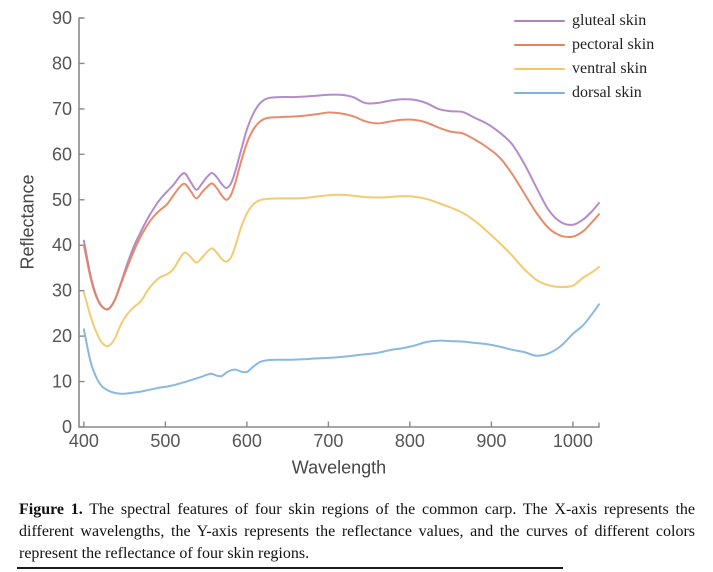 The width and height of the screenshot is (713, 572). Describe the element at coordinates (62, 109) in the screenshot. I see `y-tick-label: 70` at that location.